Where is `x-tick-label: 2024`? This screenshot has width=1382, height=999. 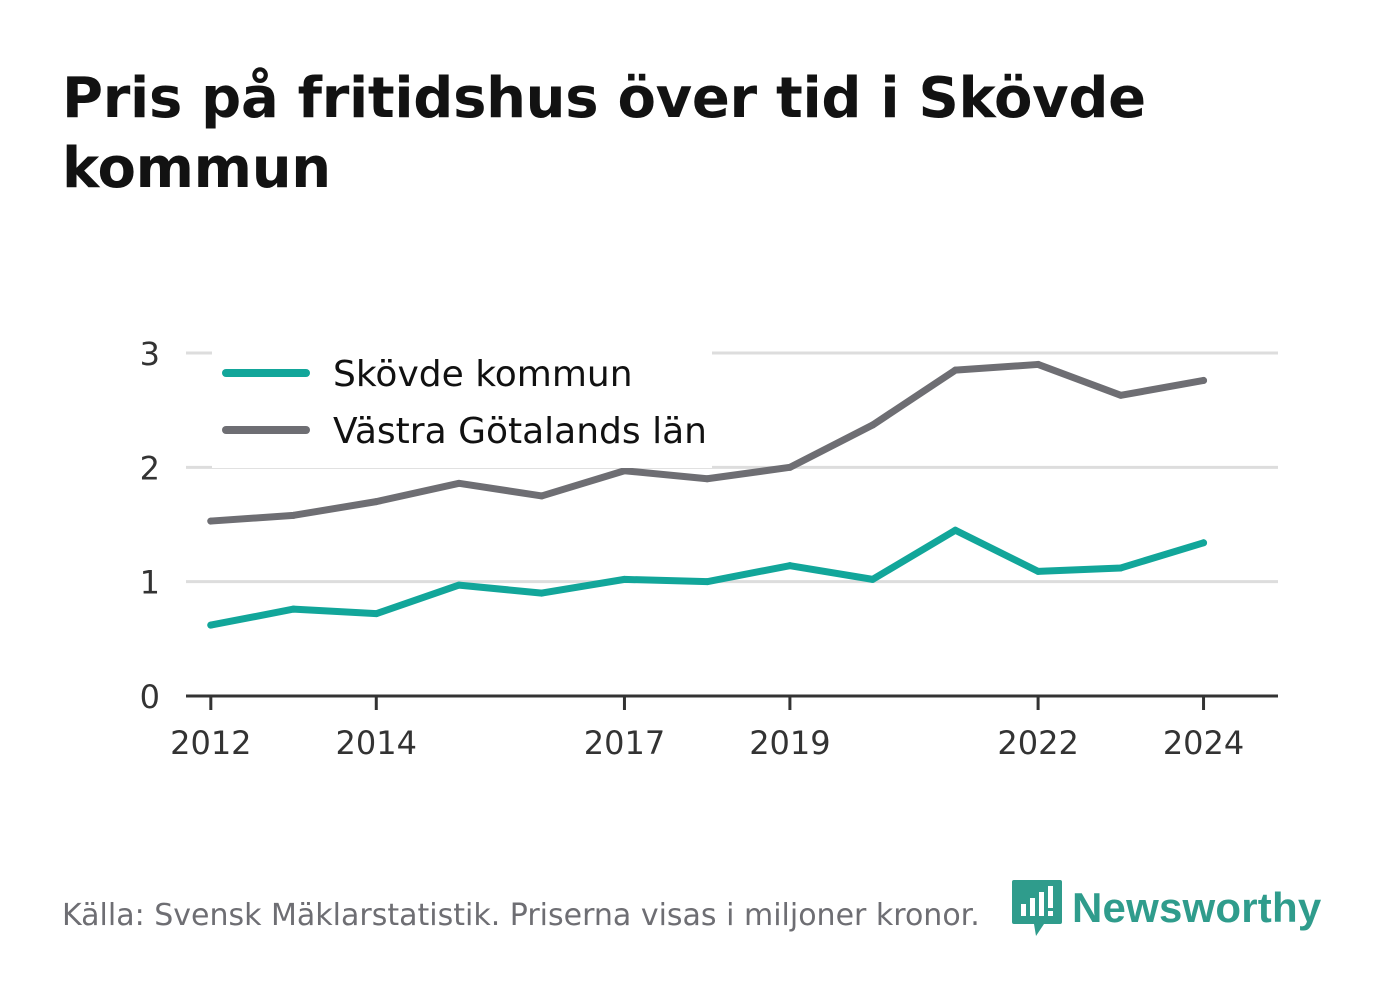
x-tick-label: 2024 is located at coordinates (1203, 743).